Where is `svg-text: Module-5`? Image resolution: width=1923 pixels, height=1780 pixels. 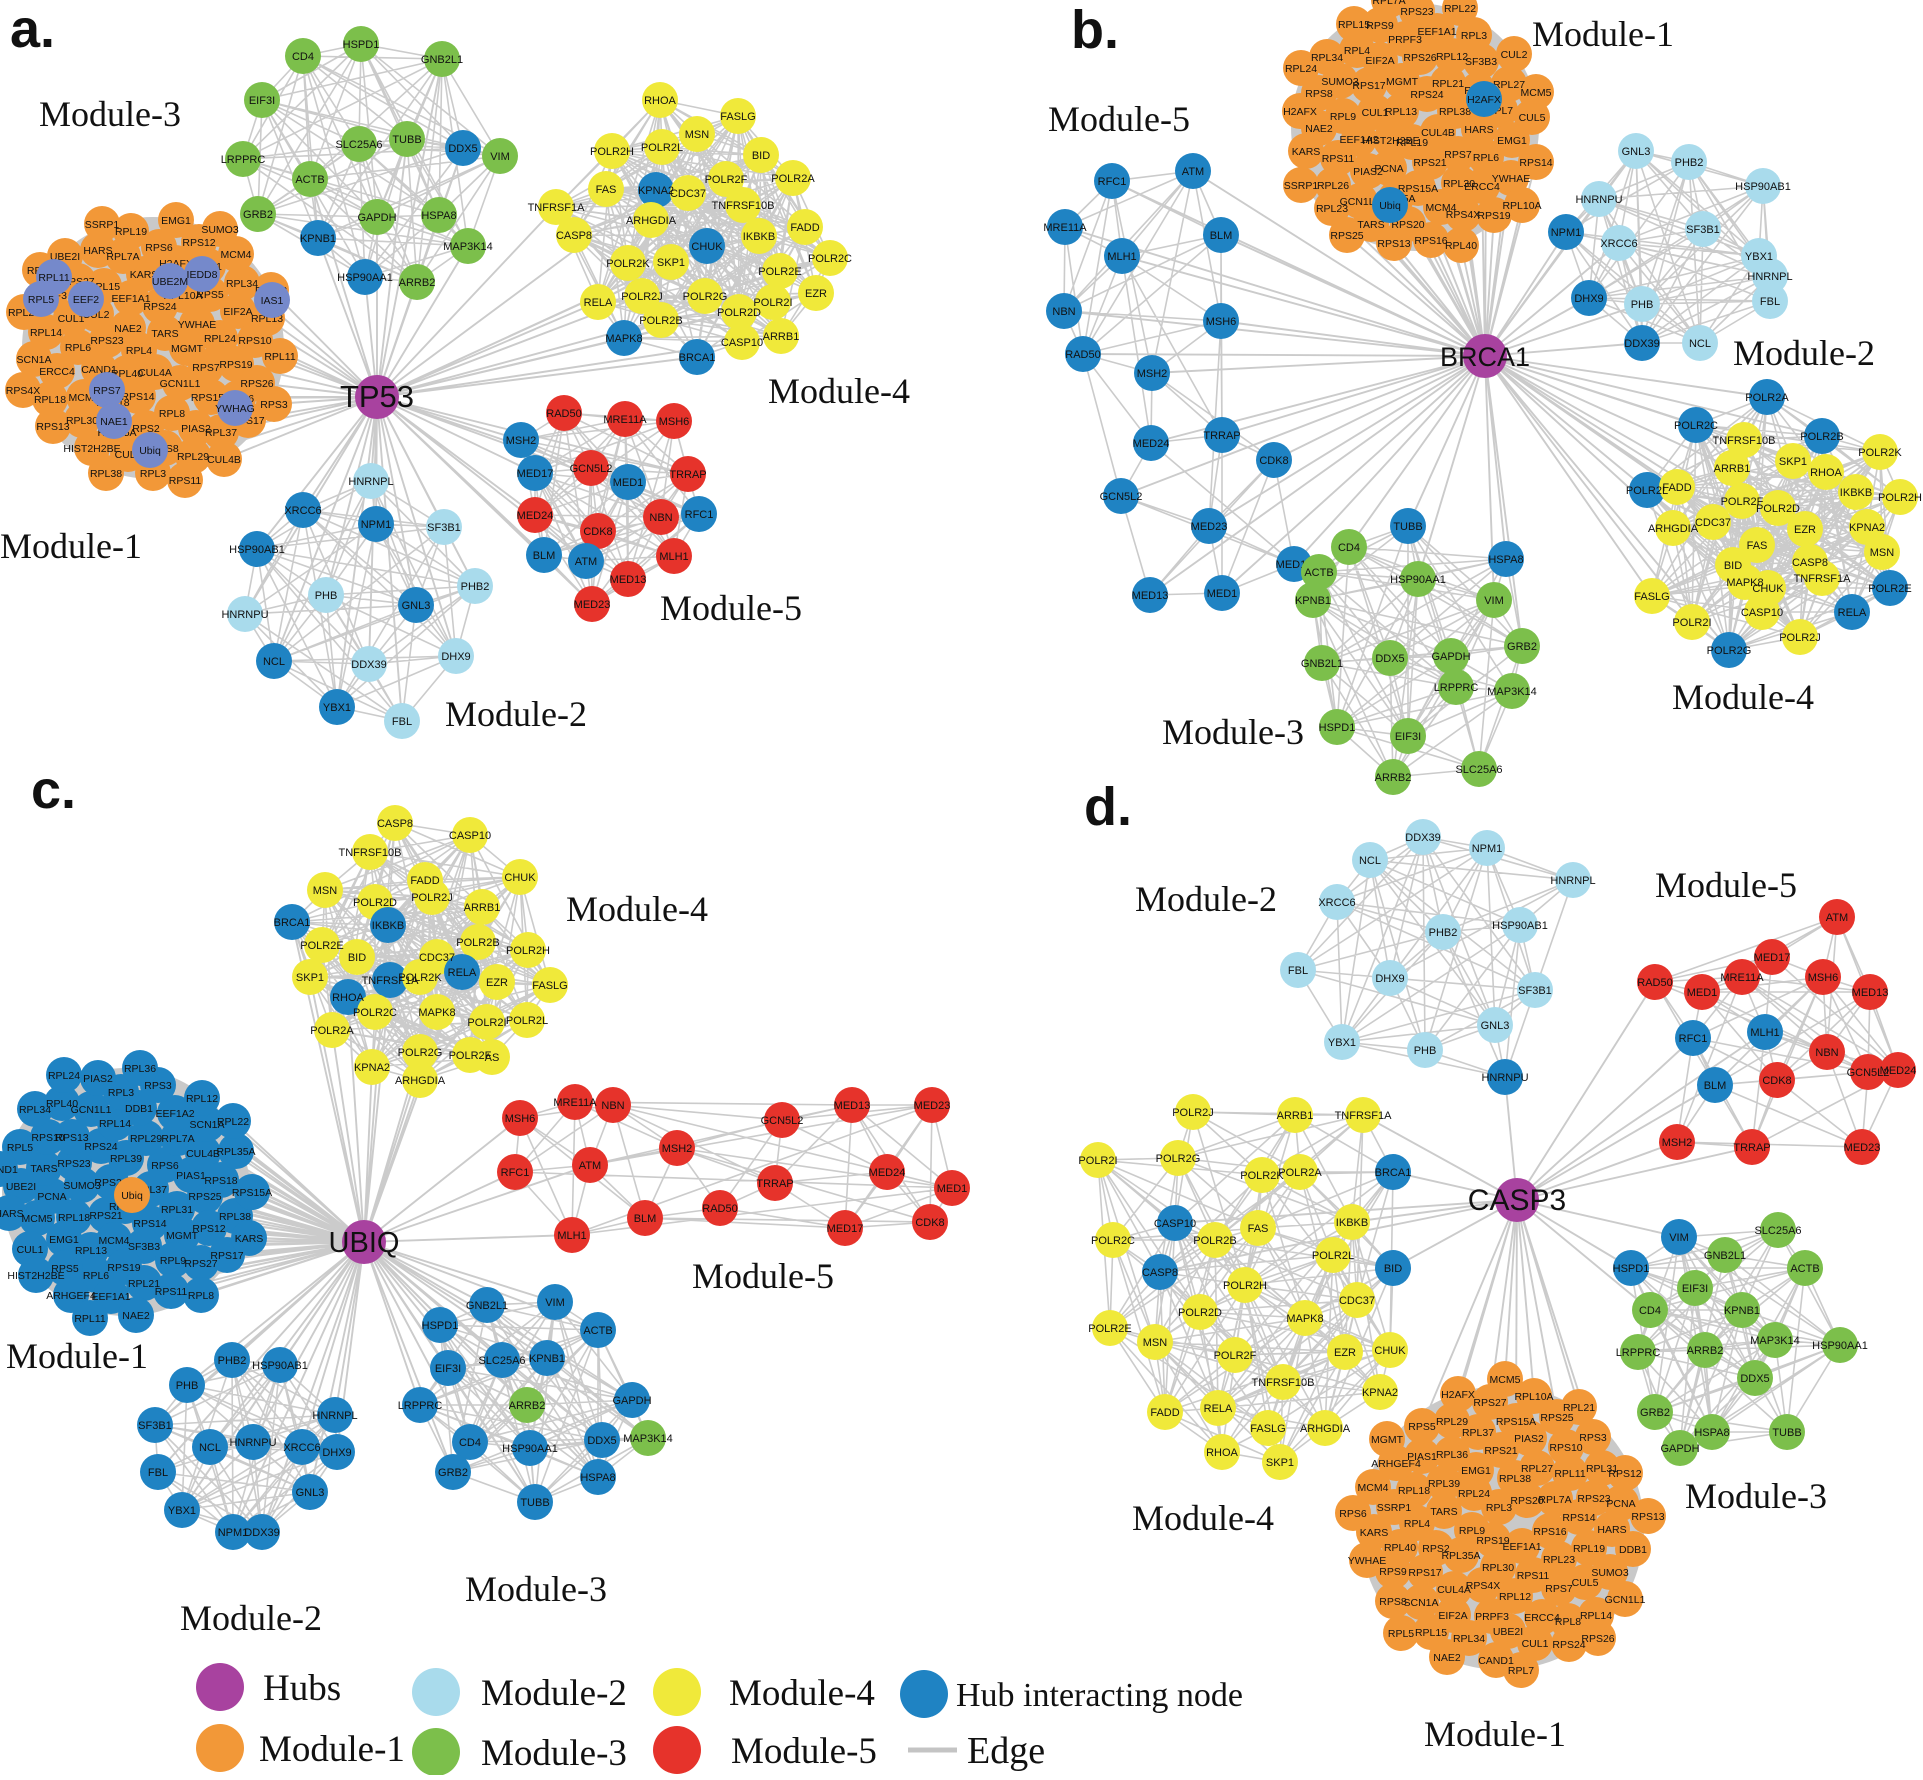
svg-text: Module-5 is located at coordinates (804, 1751).